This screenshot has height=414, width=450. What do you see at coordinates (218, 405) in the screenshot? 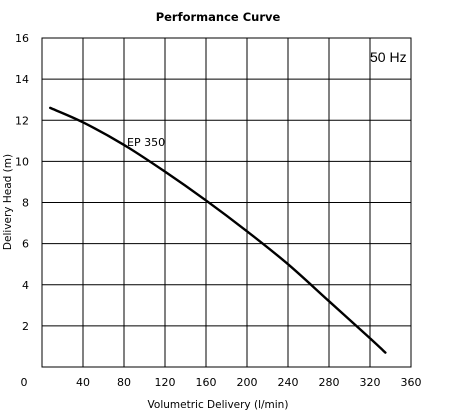
I see `x-axis-label: Volumetric Delivery (l/min)` at bounding box center [218, 405].